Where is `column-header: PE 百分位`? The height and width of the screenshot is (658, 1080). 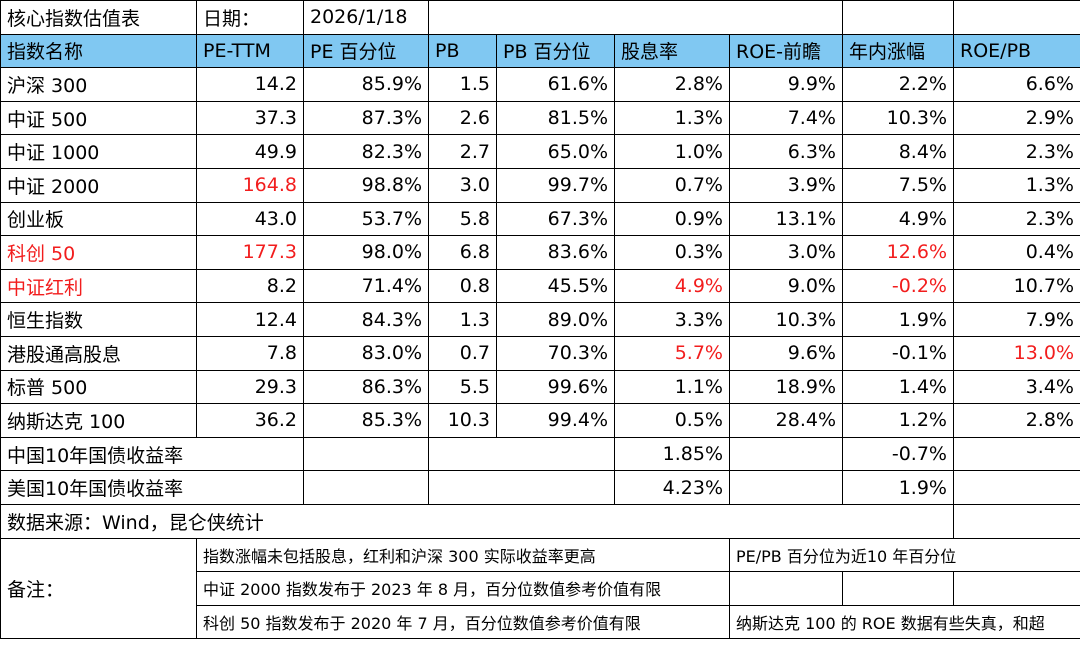
column-header: PE 百分位 is located at coordinates (366, 51).